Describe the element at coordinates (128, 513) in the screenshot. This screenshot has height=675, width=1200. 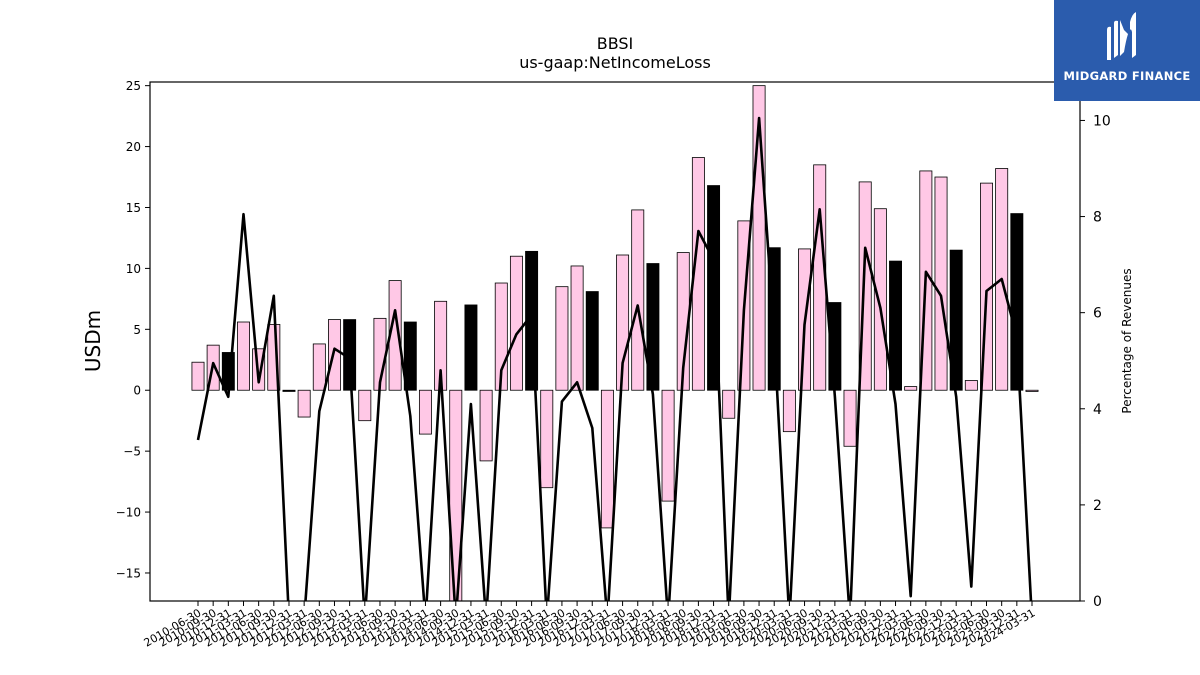
I see `y-tick-label: −10` at that location.